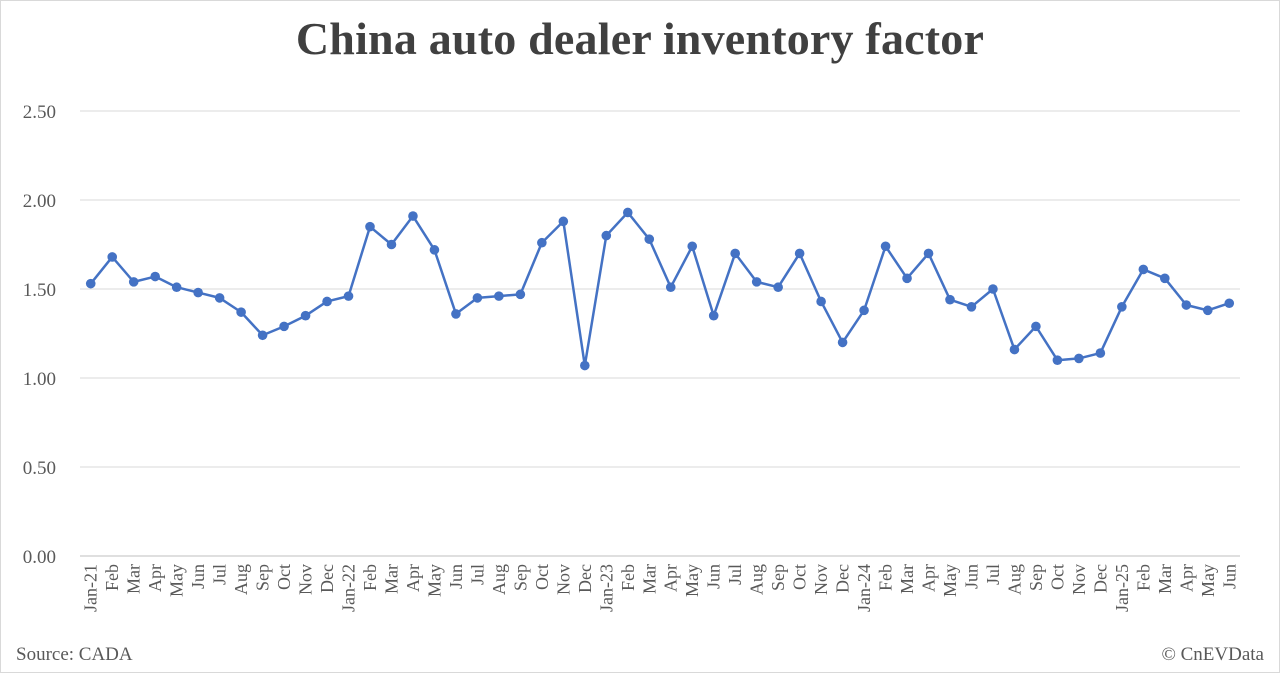 Image resolution: width=1280 pixels, height=673 pixels. What do you see at coordinates (39, 379) in the screenshot?
I see `y-tick-label: 1.00` at bounding box center [39, 379].